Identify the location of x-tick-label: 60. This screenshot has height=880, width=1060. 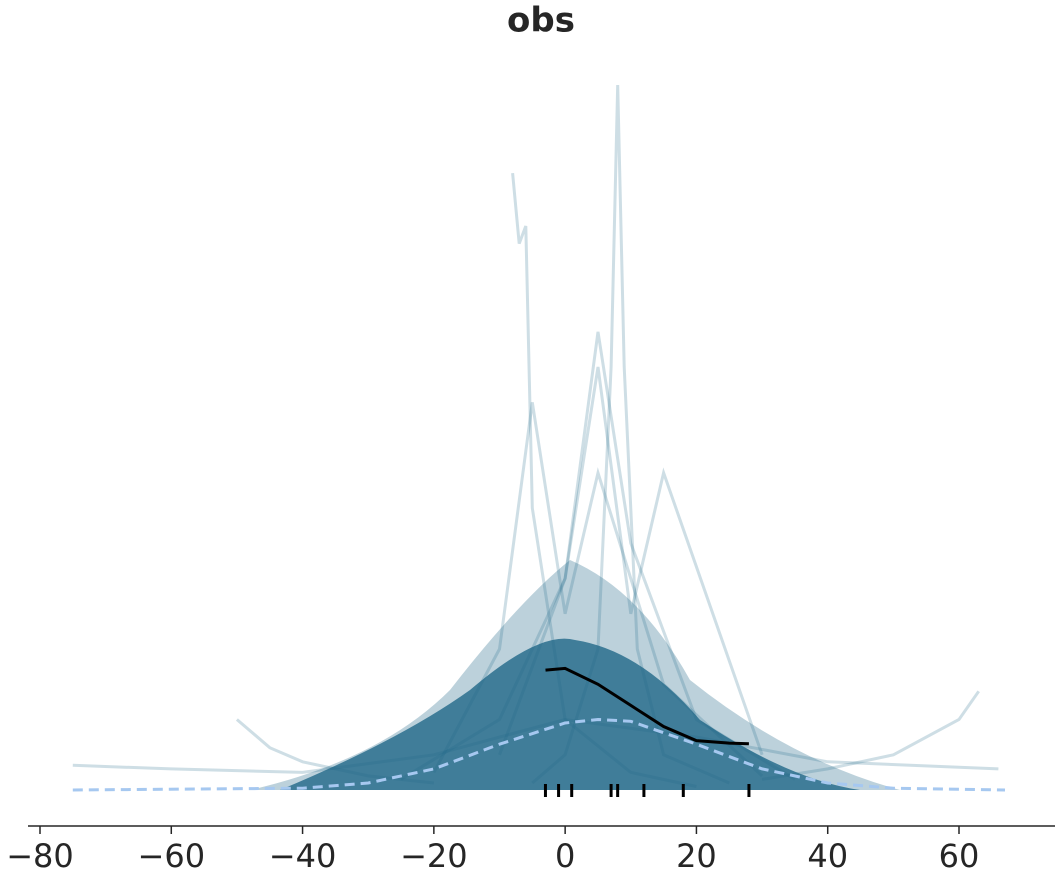
(959, 856).